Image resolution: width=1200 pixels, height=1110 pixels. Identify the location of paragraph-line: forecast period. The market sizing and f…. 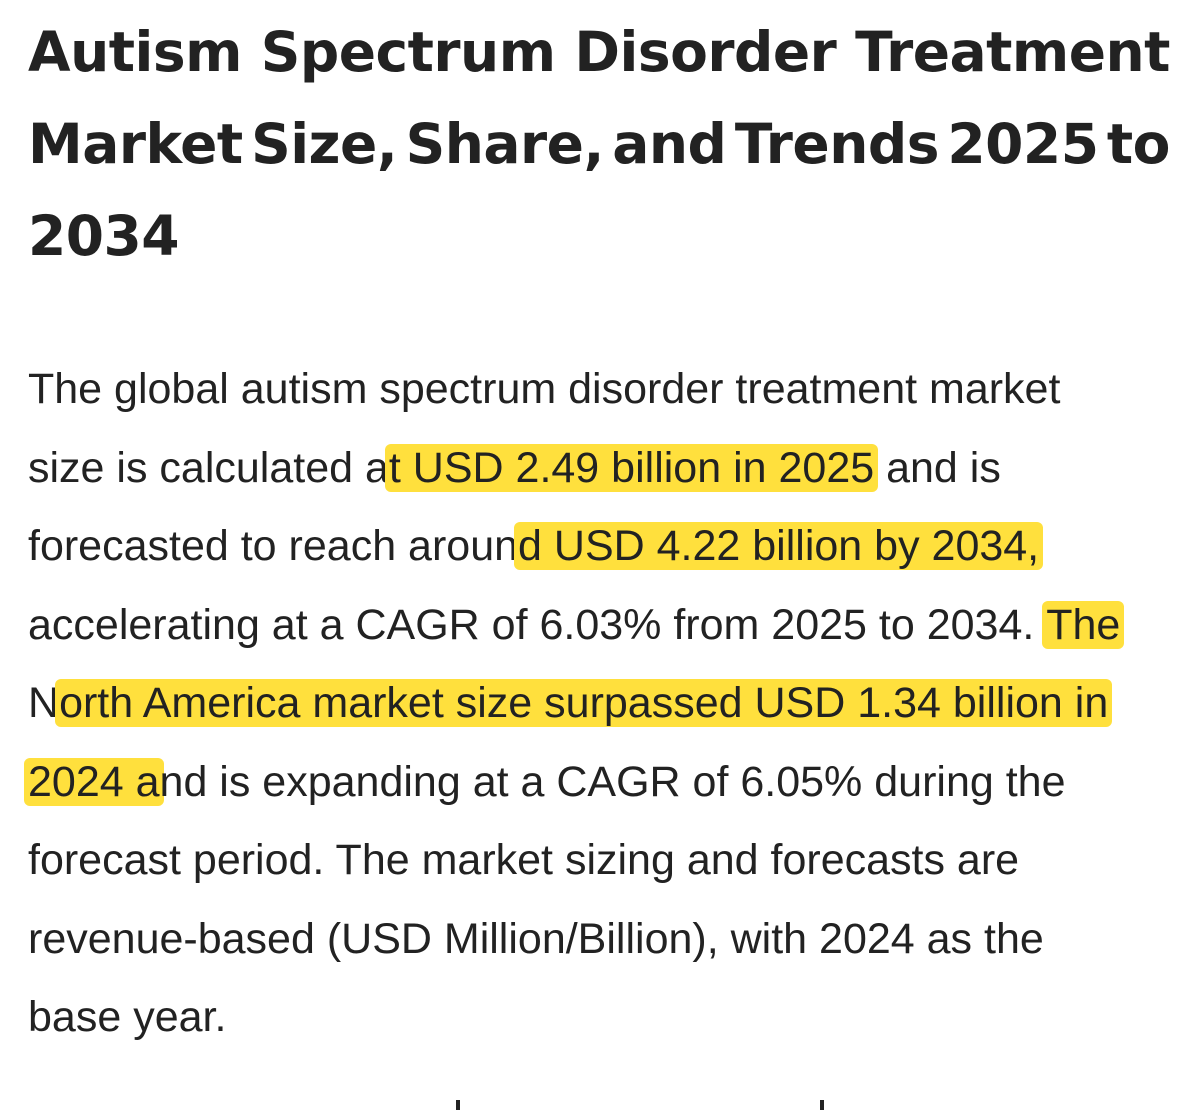
(603, 860).